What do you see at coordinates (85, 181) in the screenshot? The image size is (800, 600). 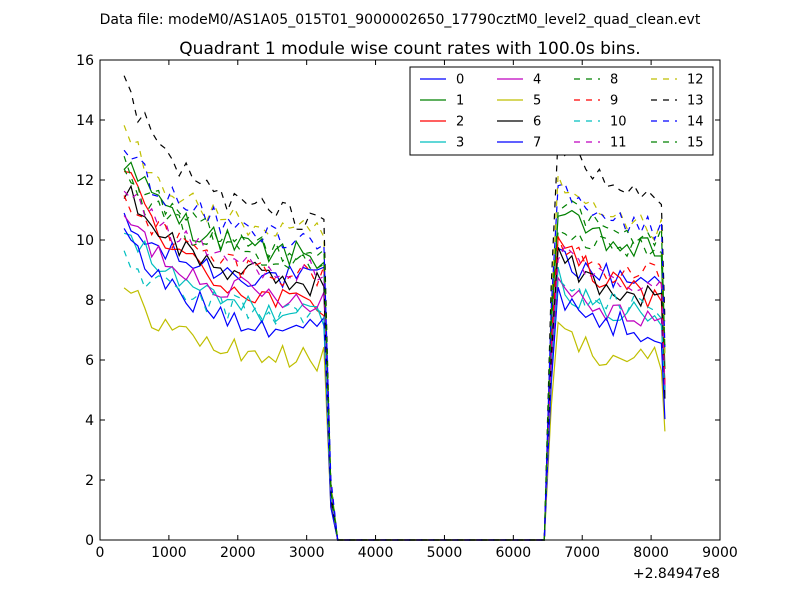 I see `y-tick-label: 12` at bounding box center [85, 181].